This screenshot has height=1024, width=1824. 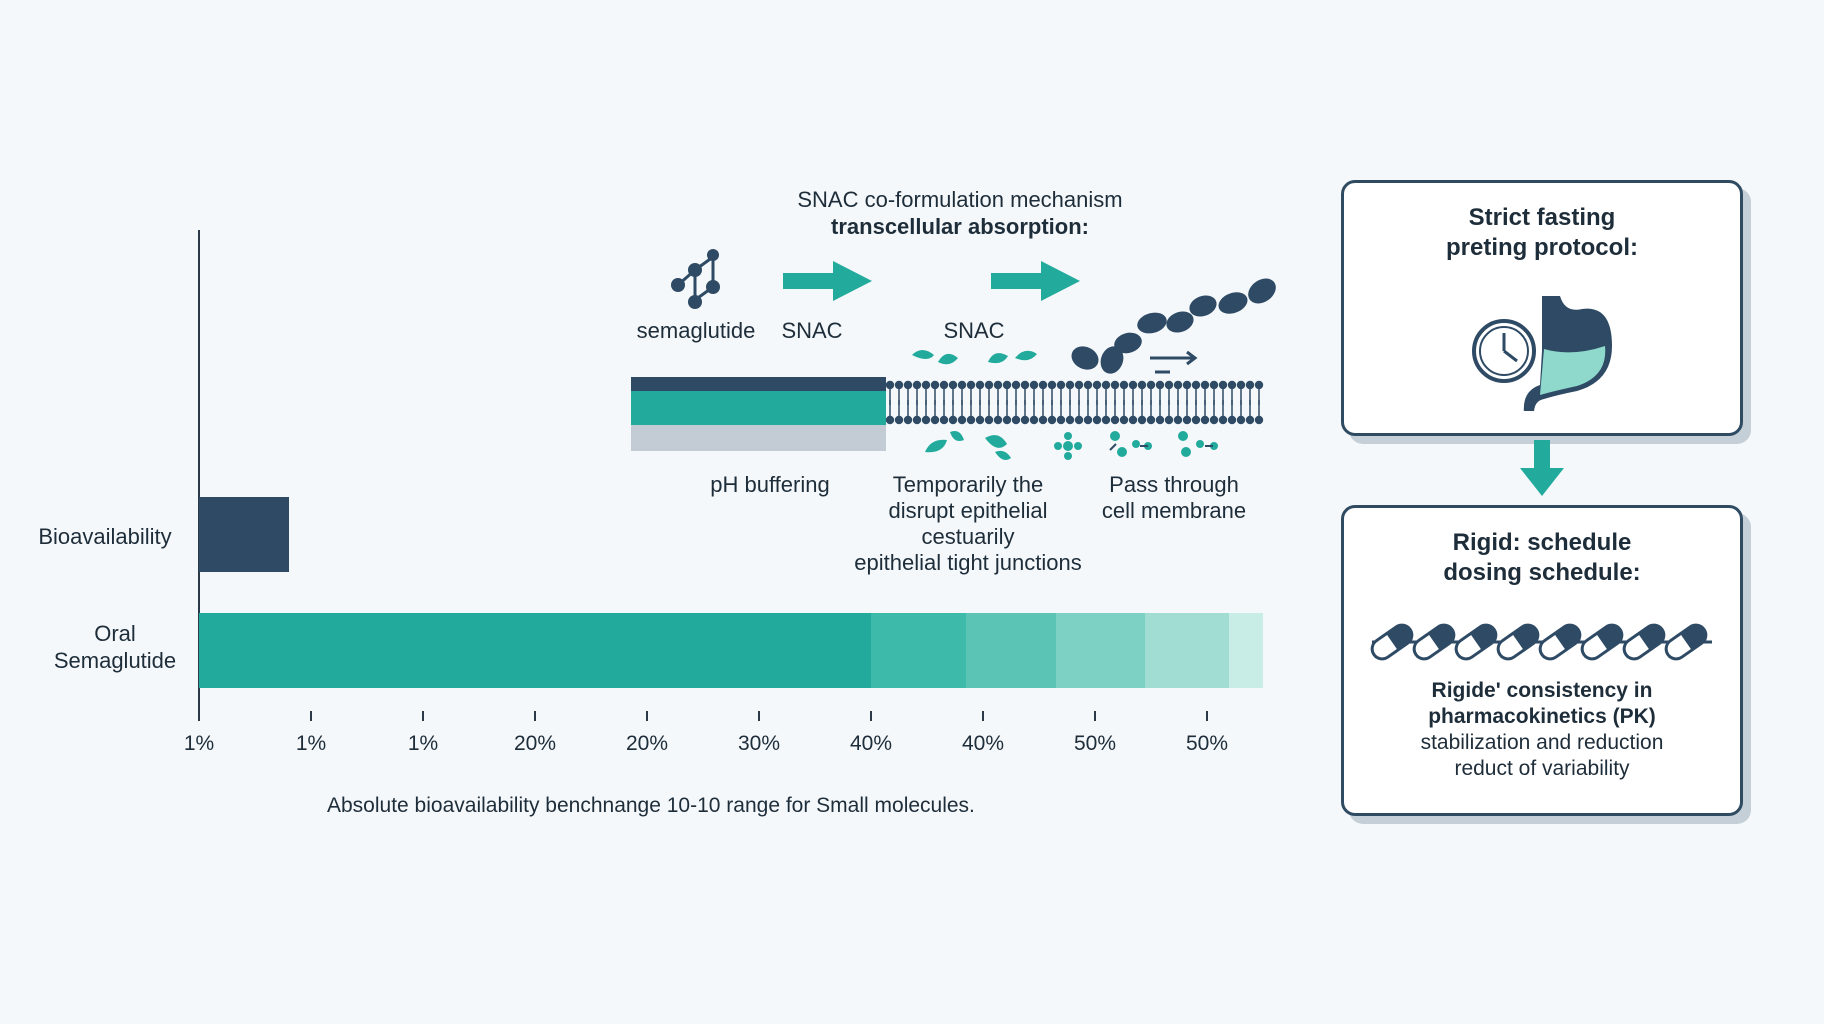 What do you see at coordinates (758, 408) in the screenshot?
I see `buffer-layer-teal` at bounding box center [758, 408].